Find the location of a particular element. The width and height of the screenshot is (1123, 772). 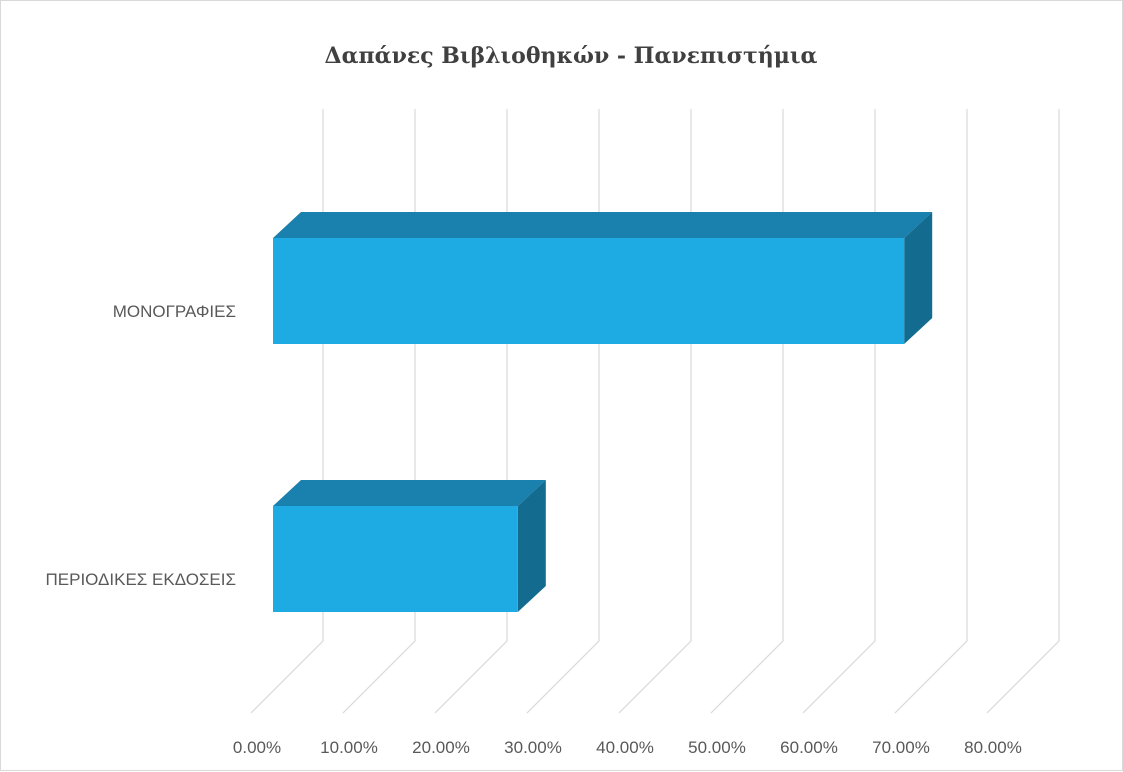

x-tick-label: 70.00% is located at coordinates (901, 747).